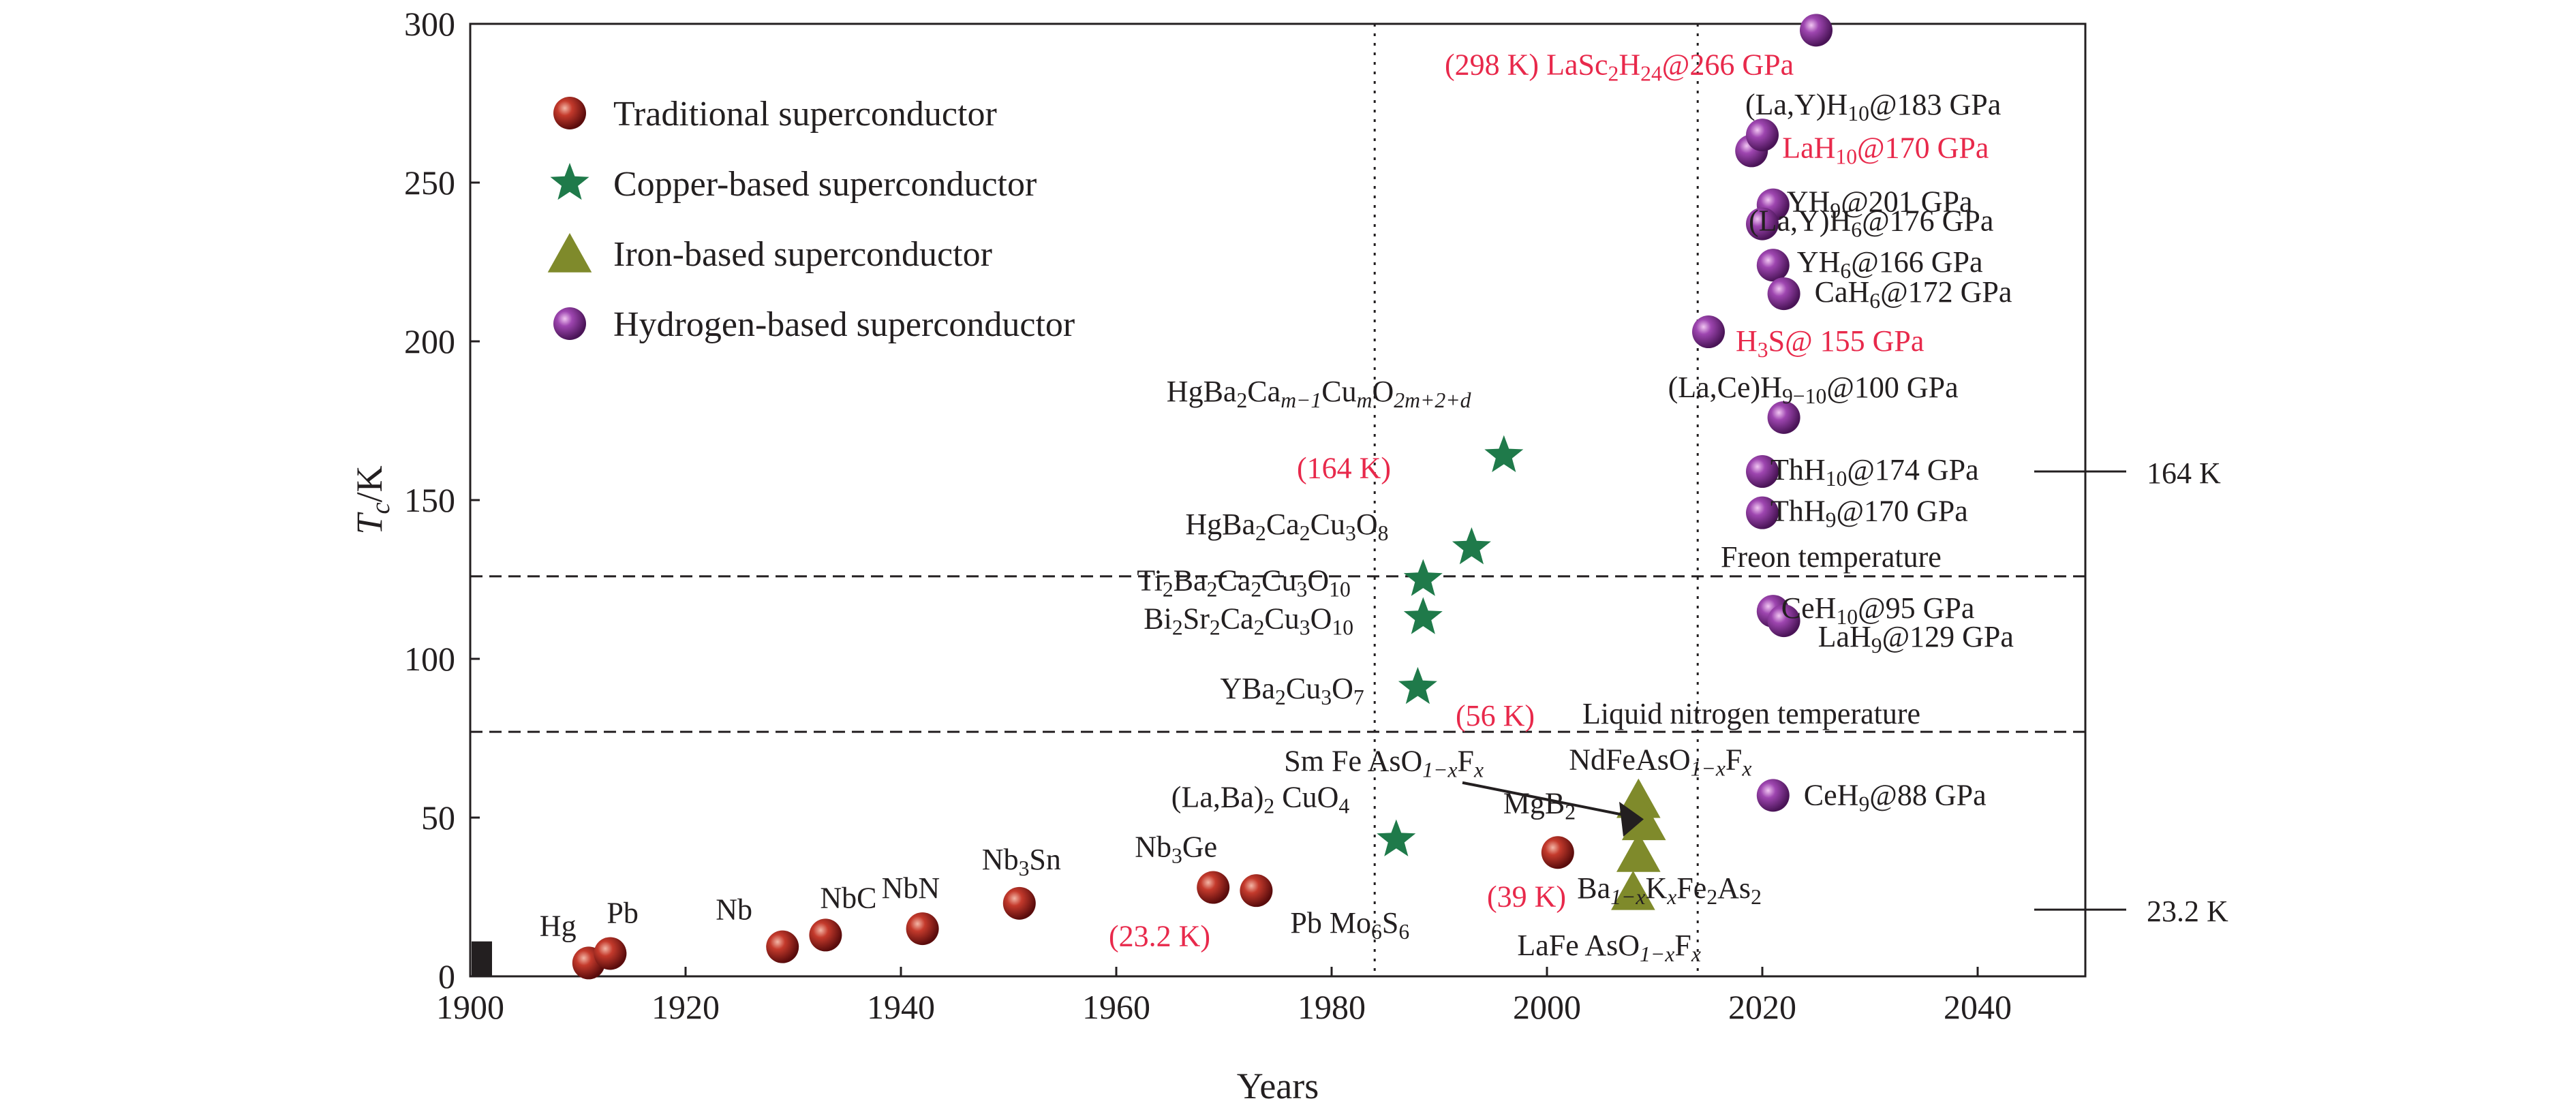  I want to click on x-tick-label: 1960, so click(1116, 1007).